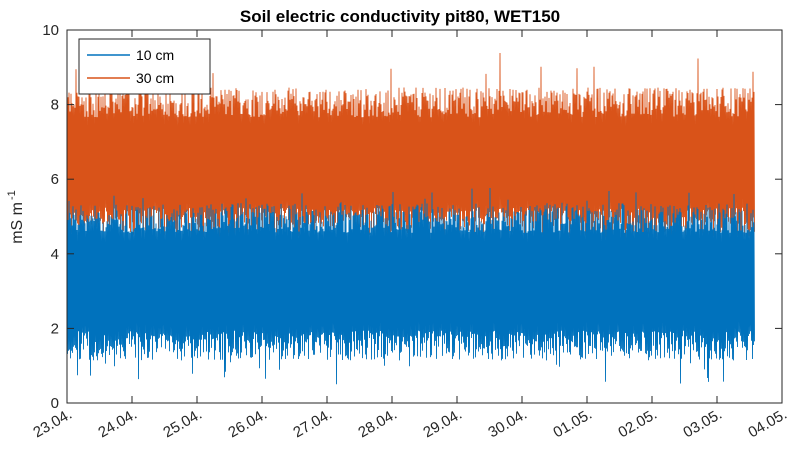 This screenshot has width=800, height=458. What do you see at coordinates (442, 424) in the screenshot?
I see `x-tick-label: 29.04.` at bounding box center [442, 424].